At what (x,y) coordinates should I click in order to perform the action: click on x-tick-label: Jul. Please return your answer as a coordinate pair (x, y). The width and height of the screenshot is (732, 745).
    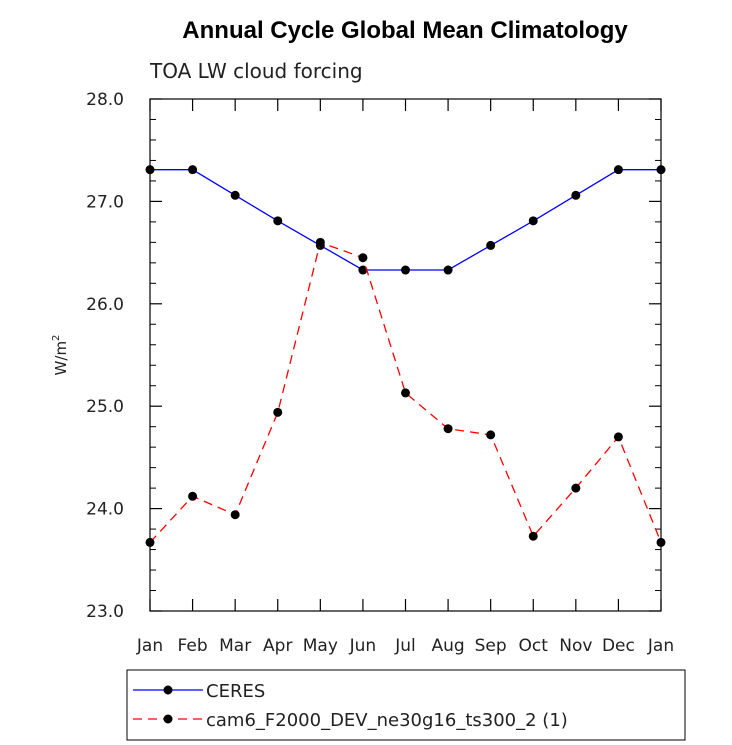
    Looking at the image, I should click on (405, 646).